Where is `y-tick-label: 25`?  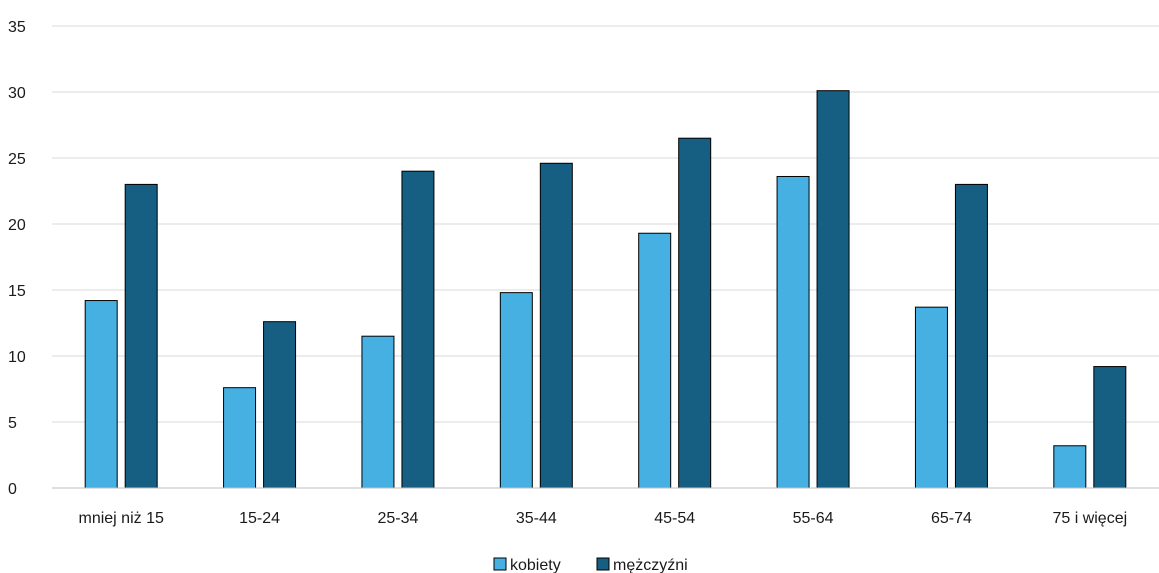
y-tick-label: 25 is located at coordinates (17, 159).